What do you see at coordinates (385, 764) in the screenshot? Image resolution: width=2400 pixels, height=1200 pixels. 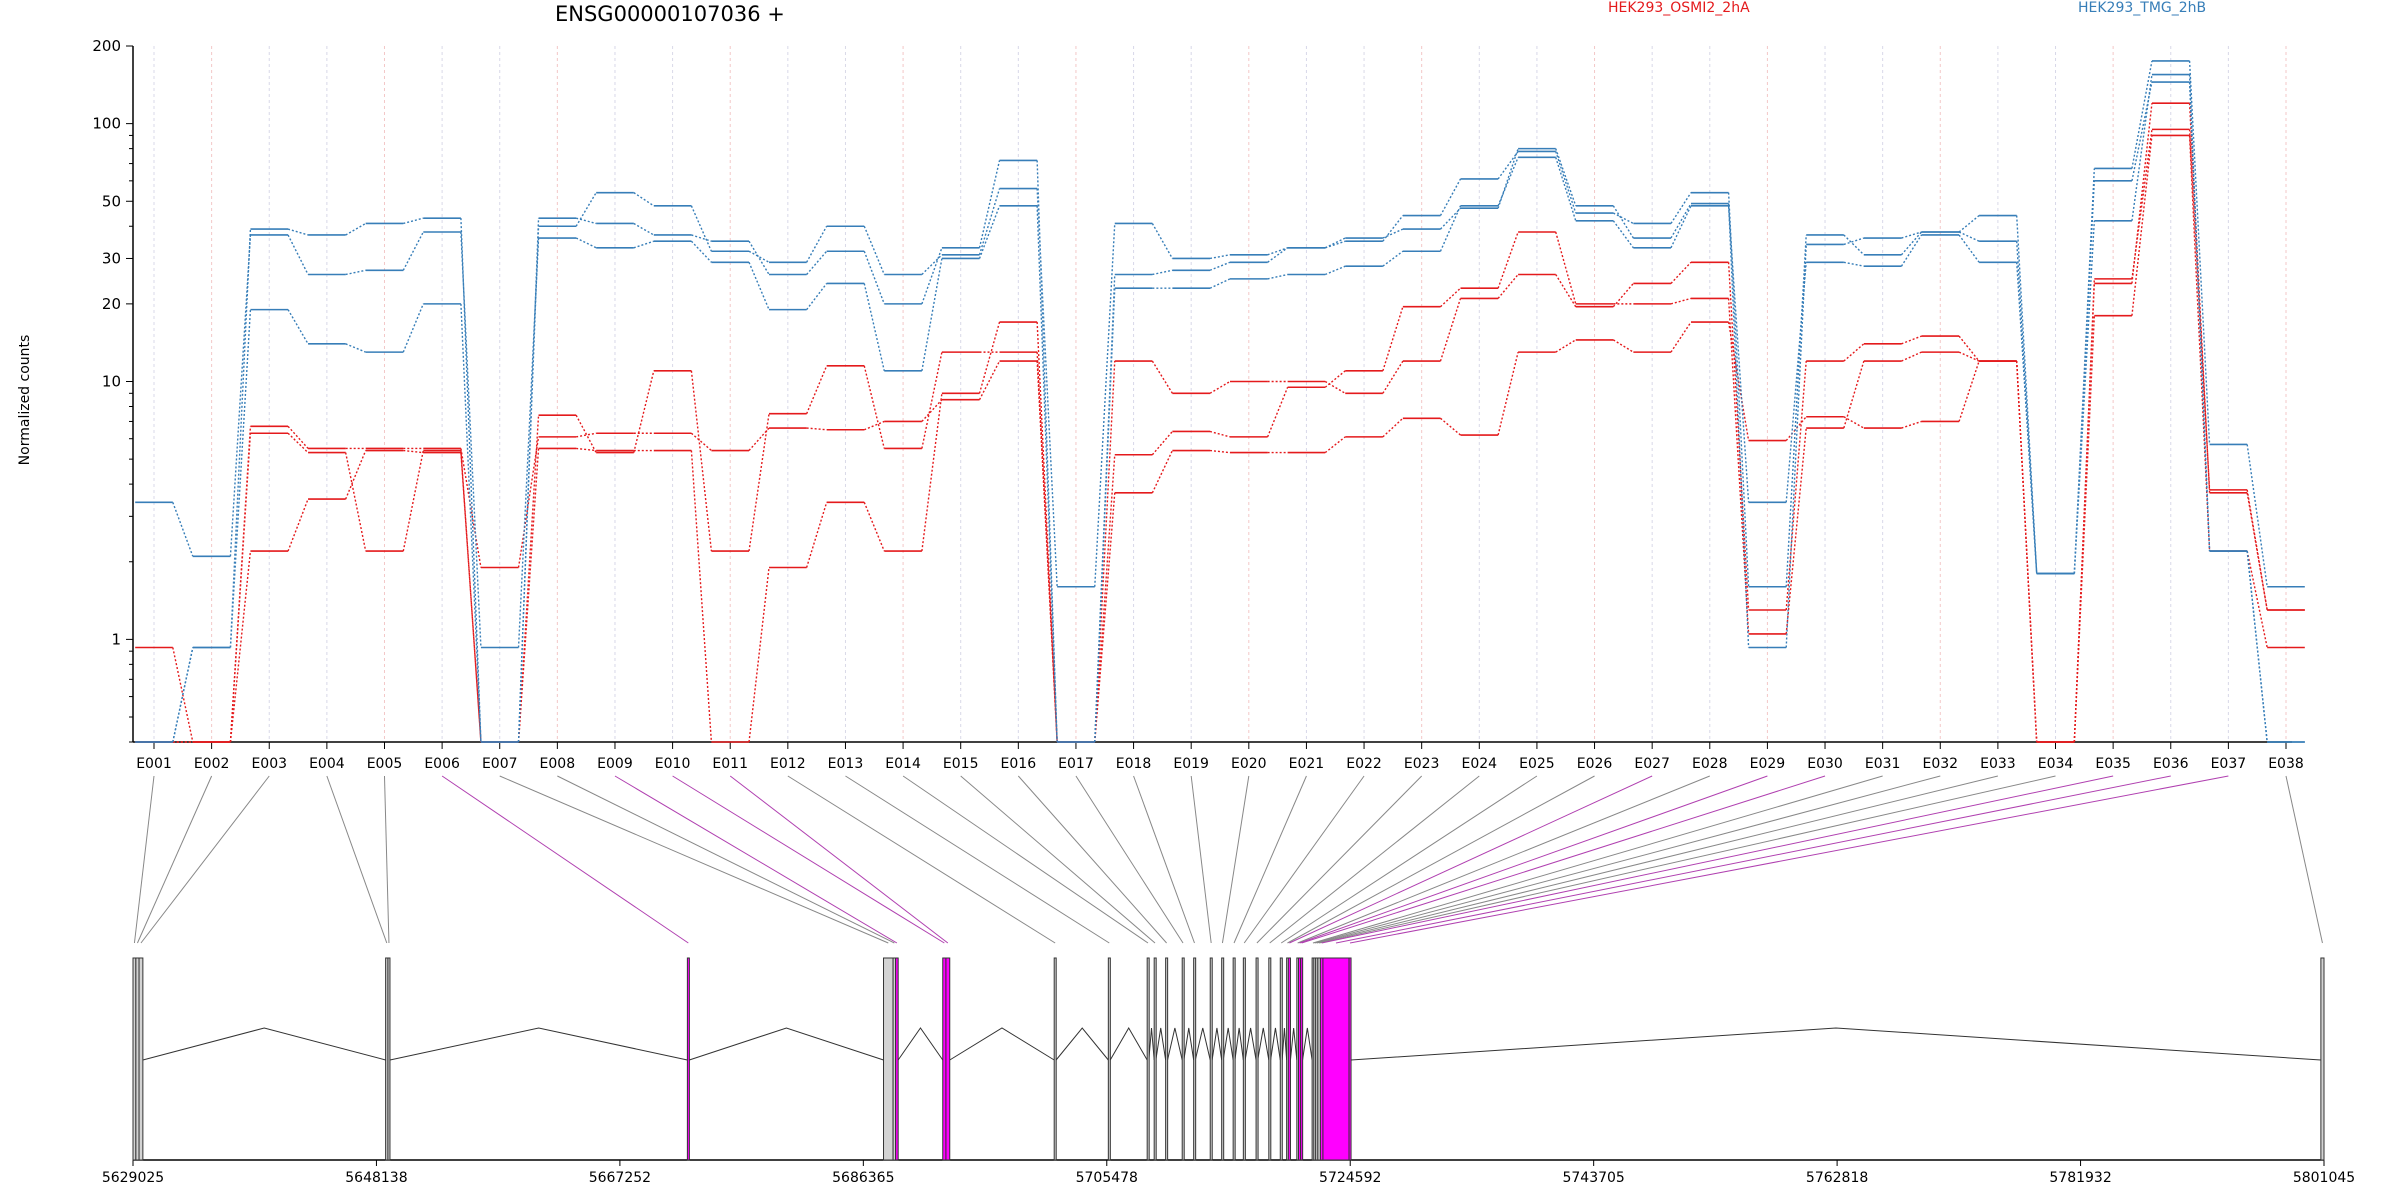 I see `x-tick-label-e005: E005` at bounding box center [385, 764].